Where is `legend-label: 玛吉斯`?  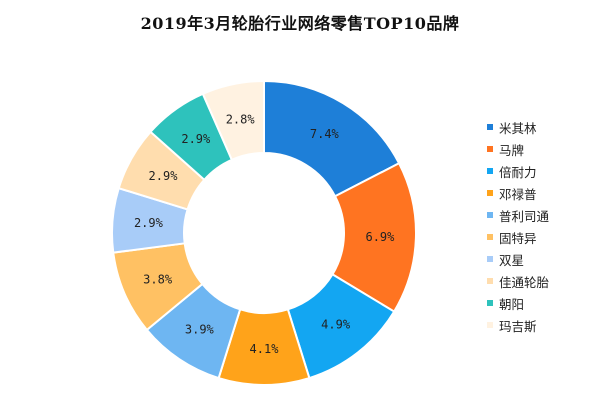 legend-label: 玛吉斯 is located at coordinates (518, 326).